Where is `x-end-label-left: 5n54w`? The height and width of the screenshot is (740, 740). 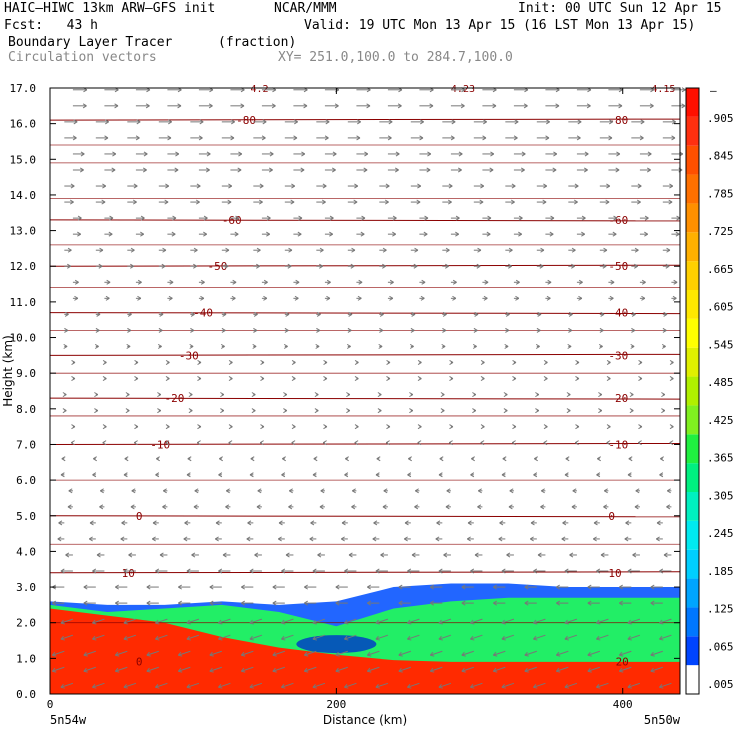
x-end-label-left: 5n54w is located at coordinates (68, 720).